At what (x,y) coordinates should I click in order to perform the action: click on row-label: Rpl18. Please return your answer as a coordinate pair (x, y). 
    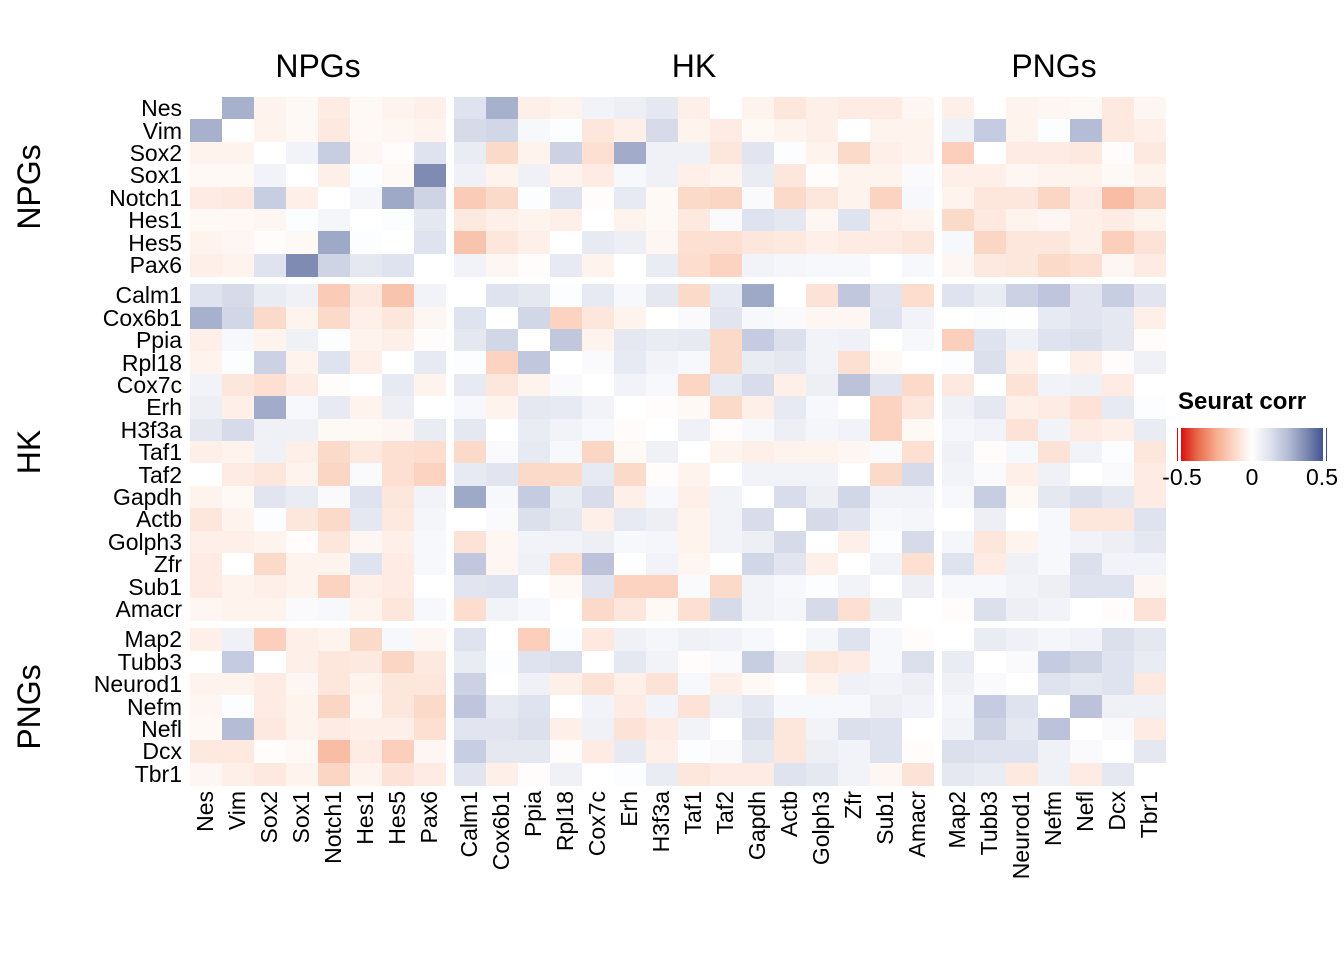
    Looking at the image, I should click on (151, 362).